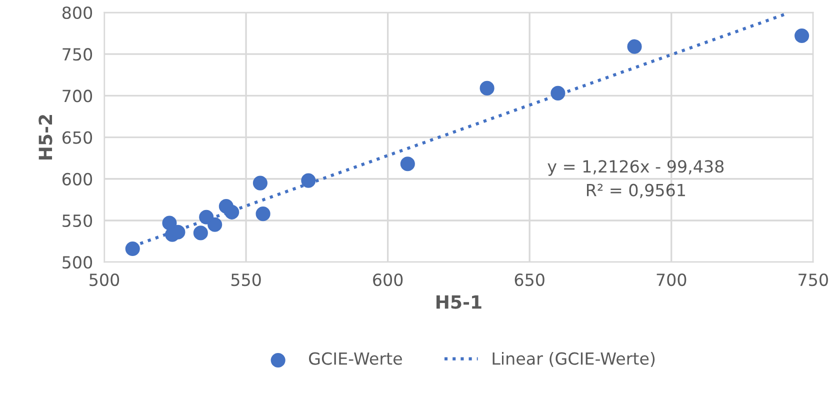 Image resolution: width=834 pixels, height=416 pixels. Describe the element at coordinates (77, 262) in the screenshot. I see `y-tick-label: 500` at that location.